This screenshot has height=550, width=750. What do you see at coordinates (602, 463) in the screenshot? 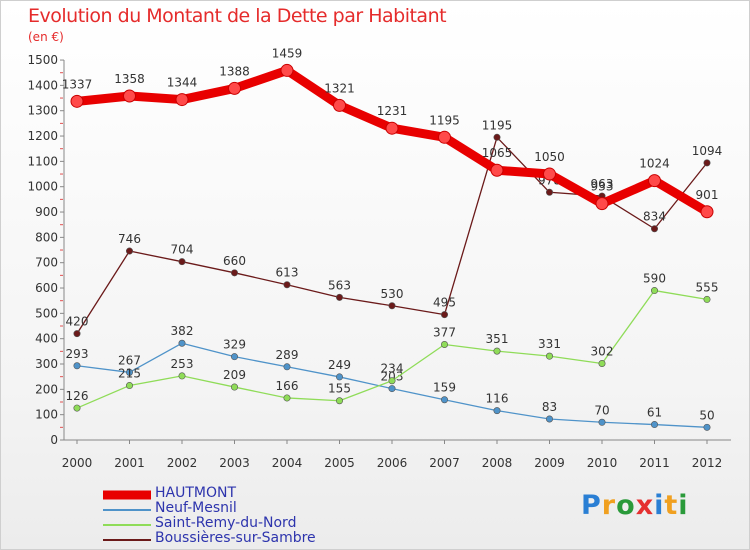
I see `x-tick-label: 2010` at bounding box center [602, 463].